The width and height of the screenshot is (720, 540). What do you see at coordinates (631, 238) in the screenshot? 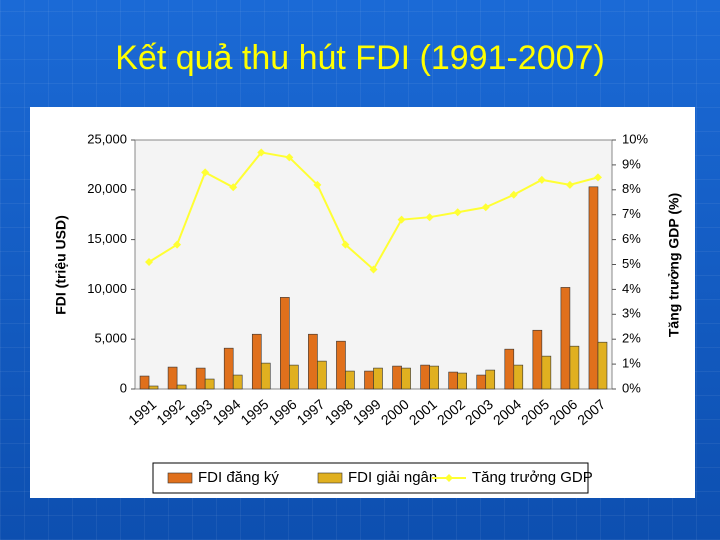
I see `y2-tick-label: 6%` at bounding box center [631, 238].